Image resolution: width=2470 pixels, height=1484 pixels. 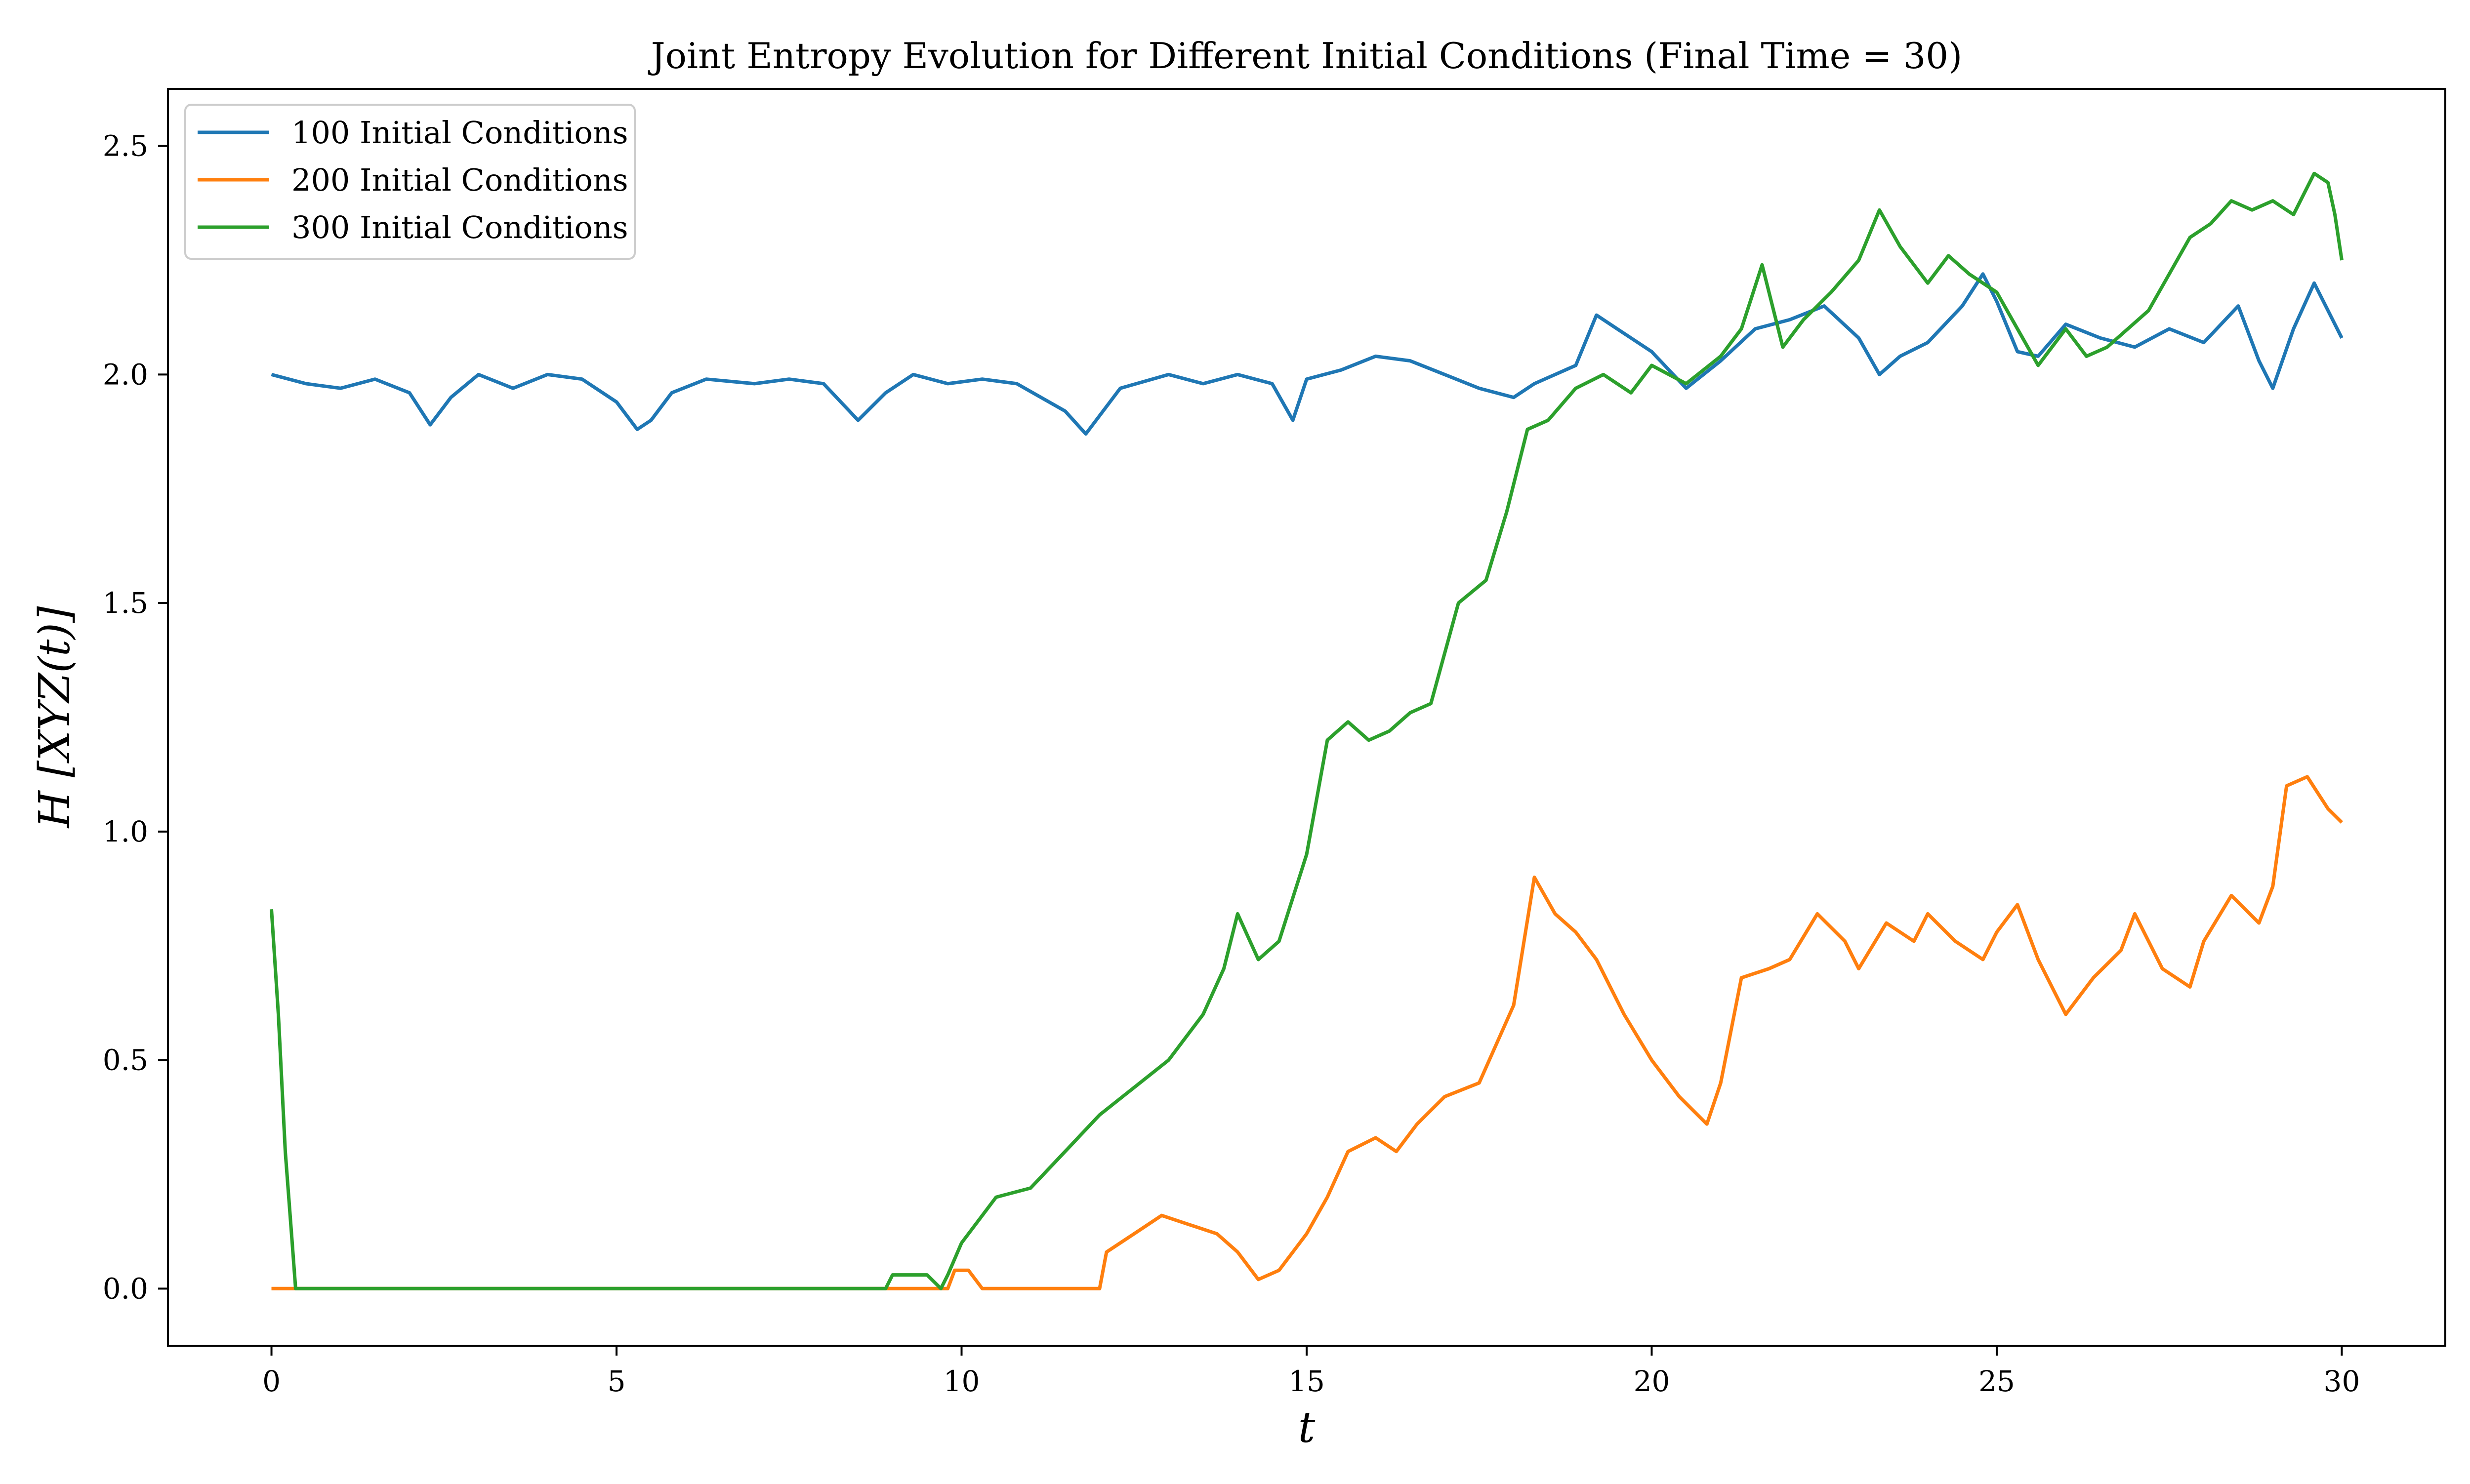 What do you see at coordinates (125, 146) in the screenshot?
I see `y-tick-label: 2.5` at bounding box center [125, 146].